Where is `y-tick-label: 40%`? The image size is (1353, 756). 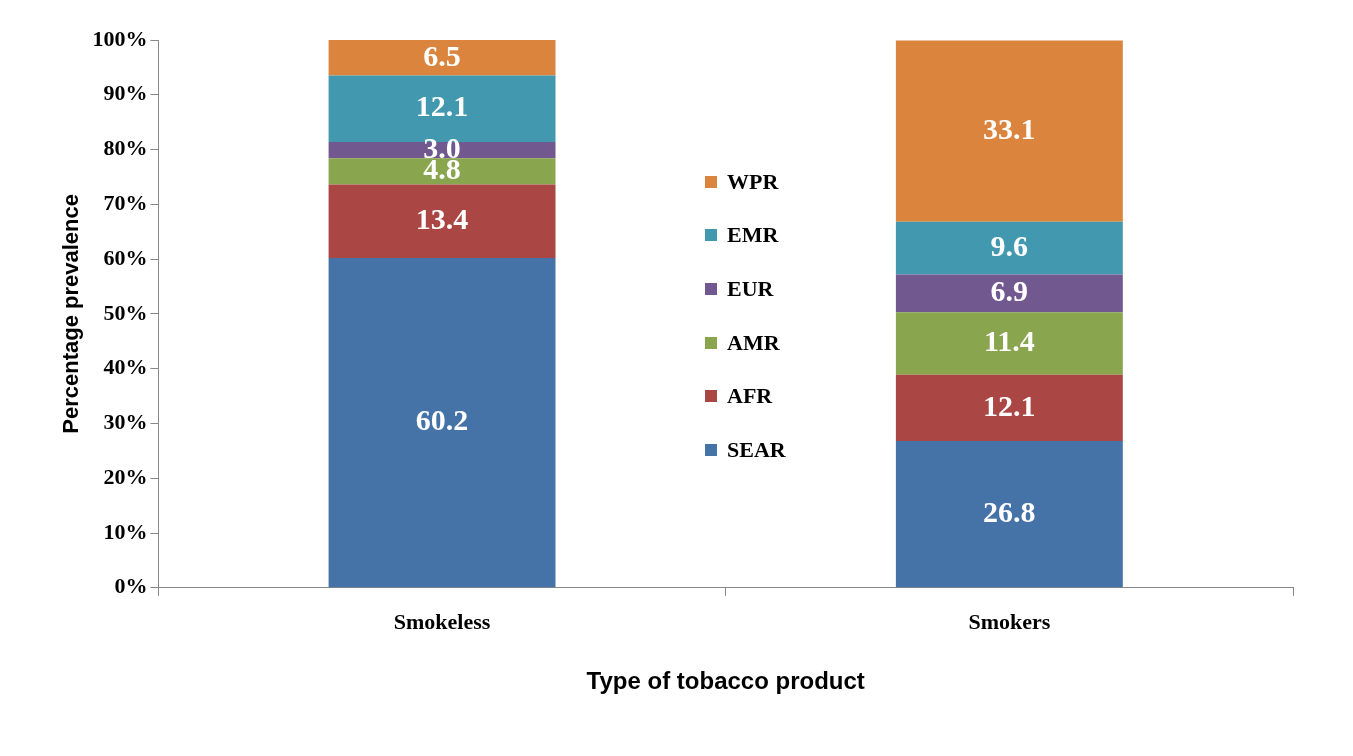
y-tick-label: 40% is located at coordinates (125, 367).